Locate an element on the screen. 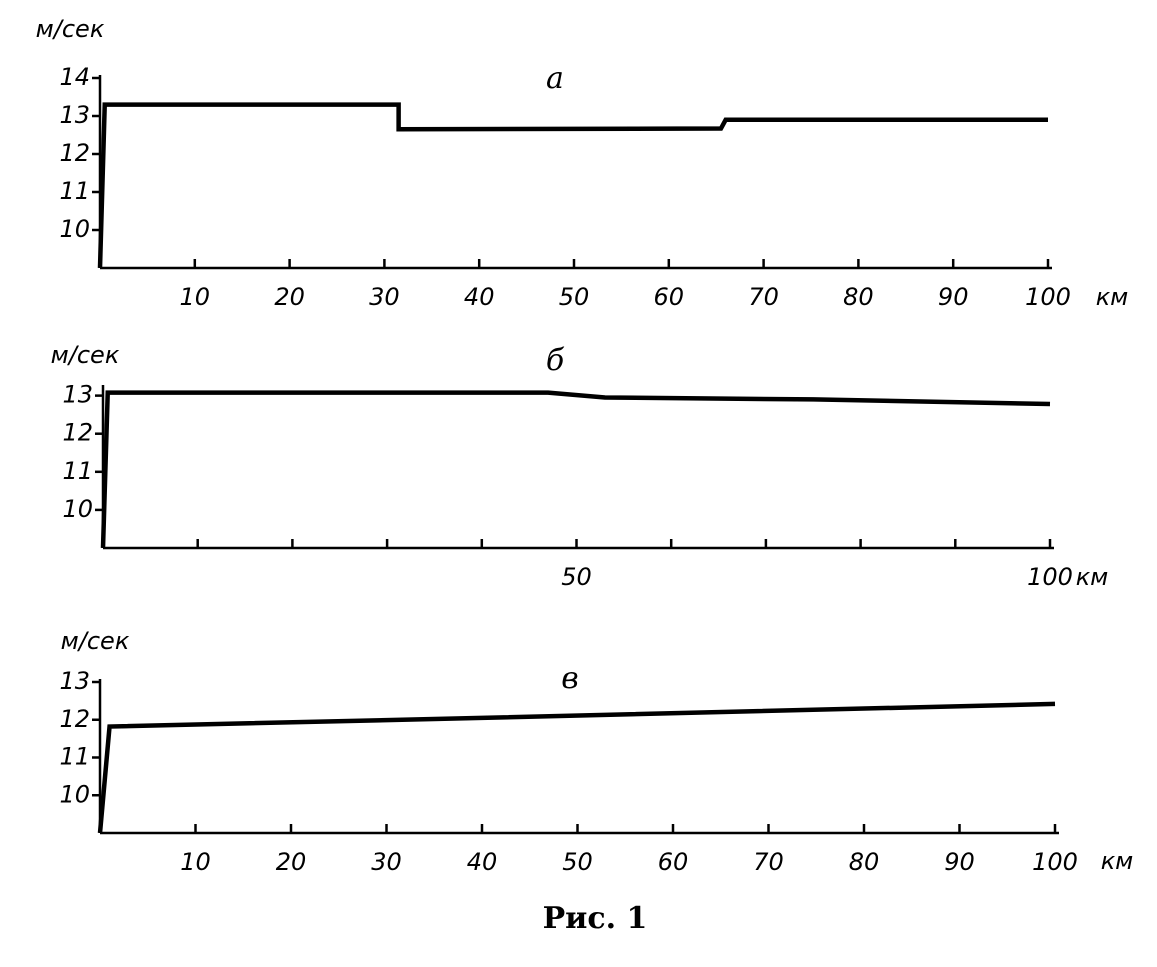 The image size is (1157, 967). panel-title: б is located at coordinates (555, 360).